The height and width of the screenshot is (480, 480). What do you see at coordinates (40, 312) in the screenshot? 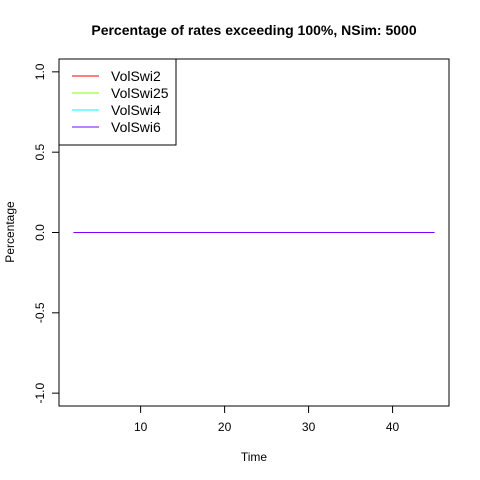
I see `y-tick-label: -0.5` at bounding box center [40, 312].